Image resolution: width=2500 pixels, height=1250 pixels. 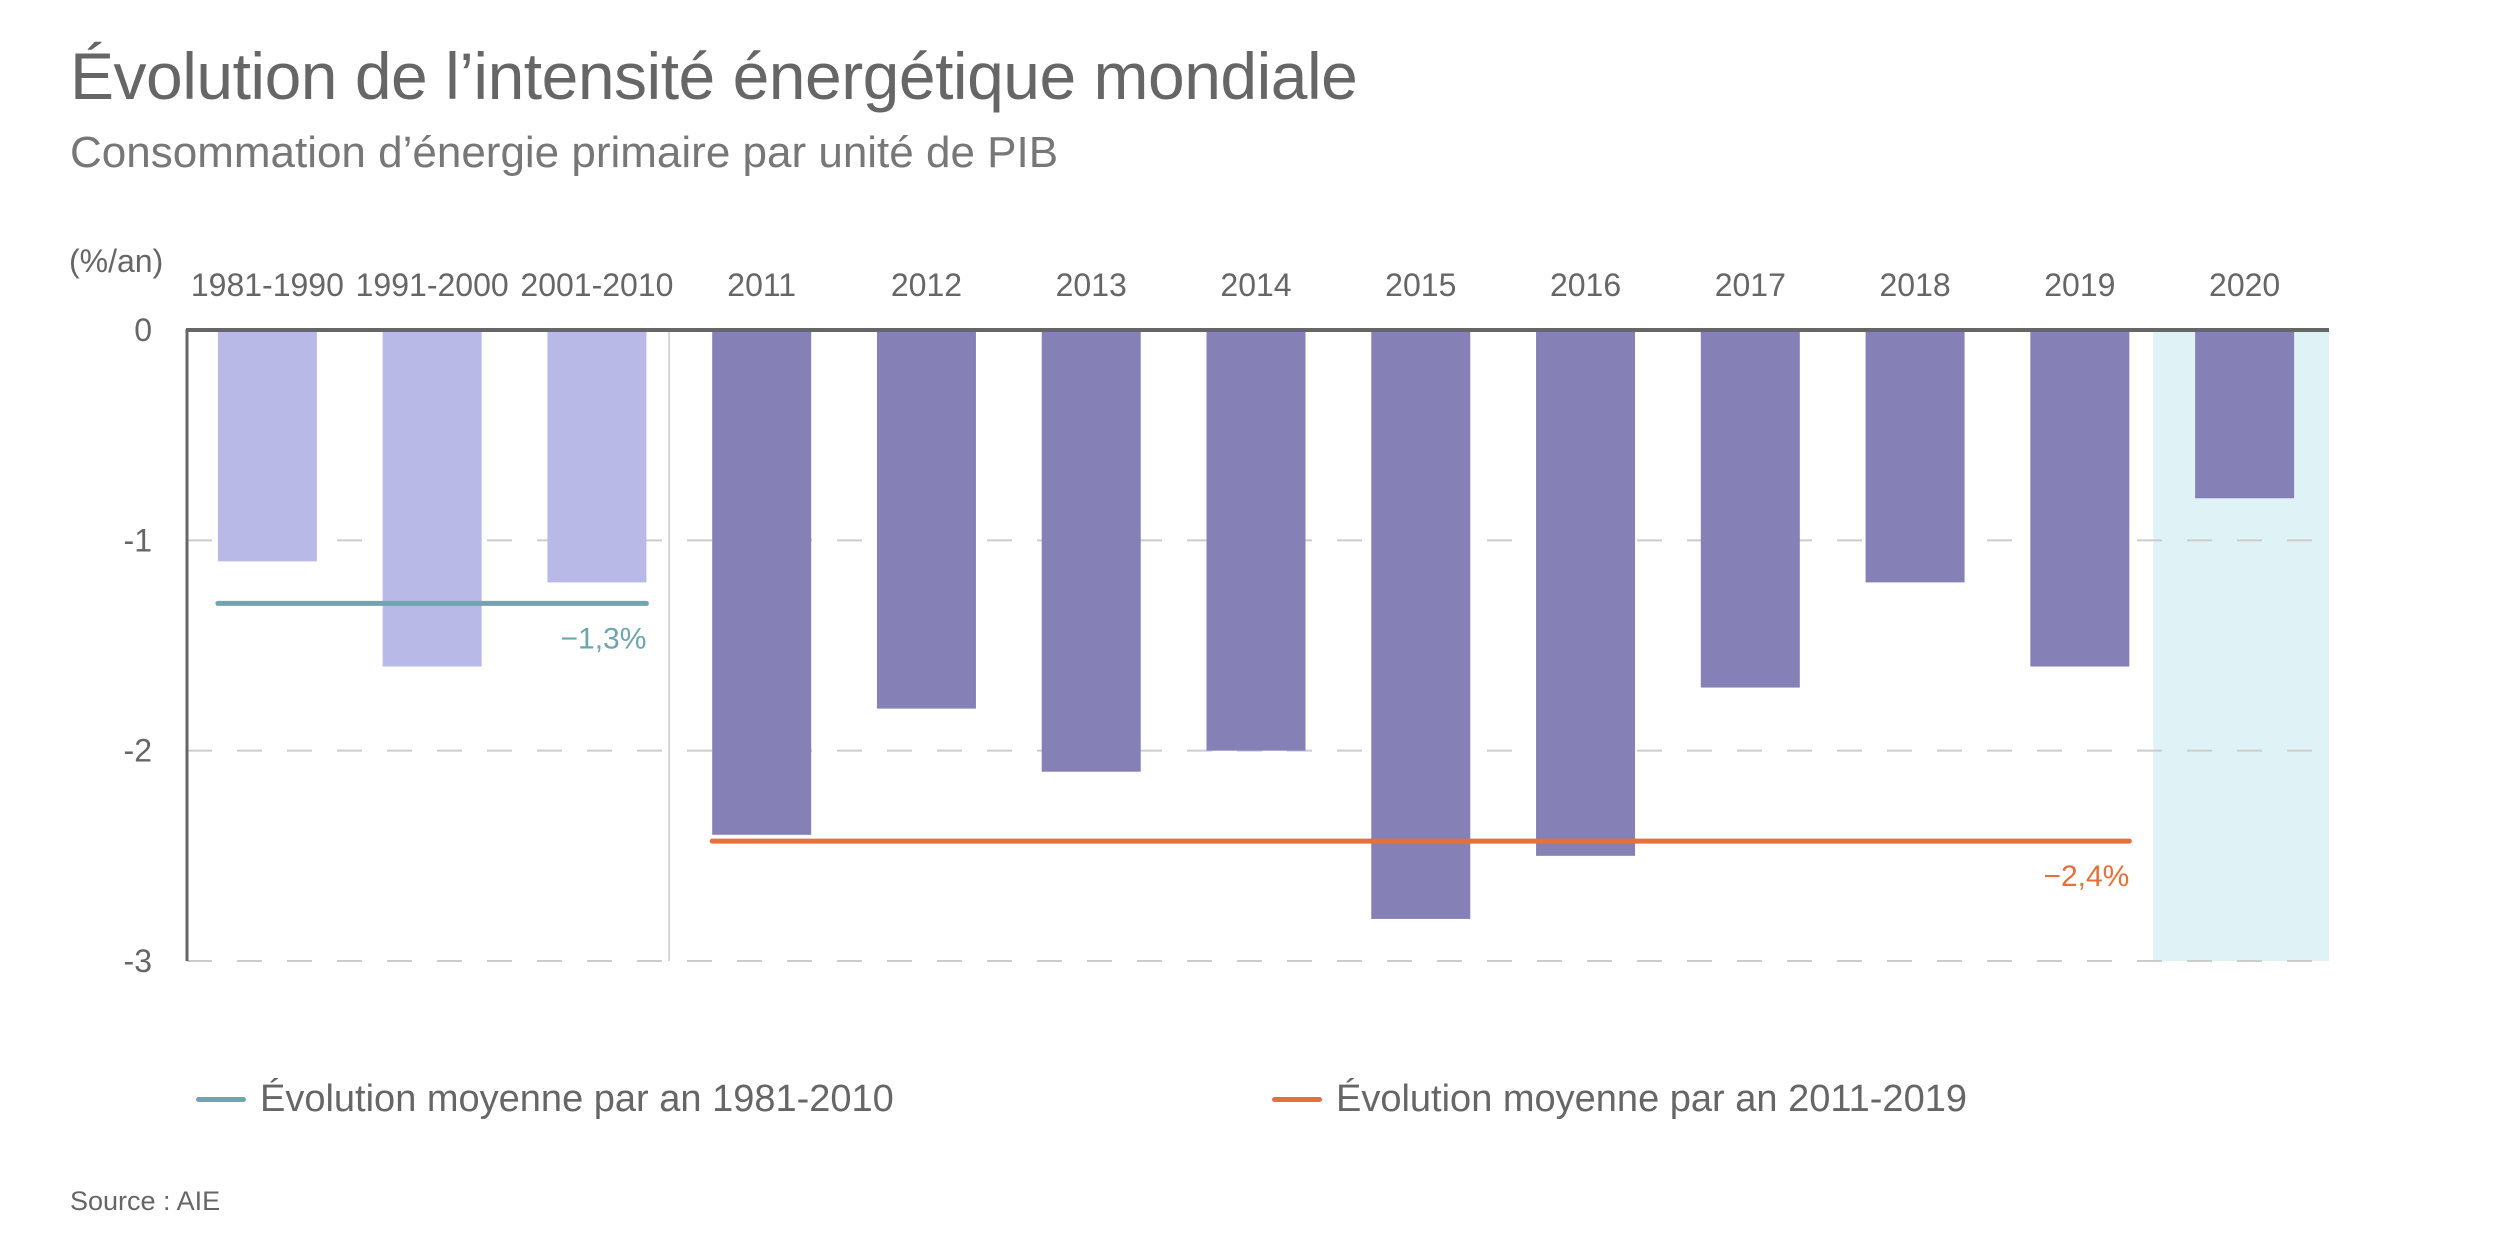 What do you see at coordinates (1586, 593) in the screenshot?
I see `bar-2016` at bounding box center [1586, 593].